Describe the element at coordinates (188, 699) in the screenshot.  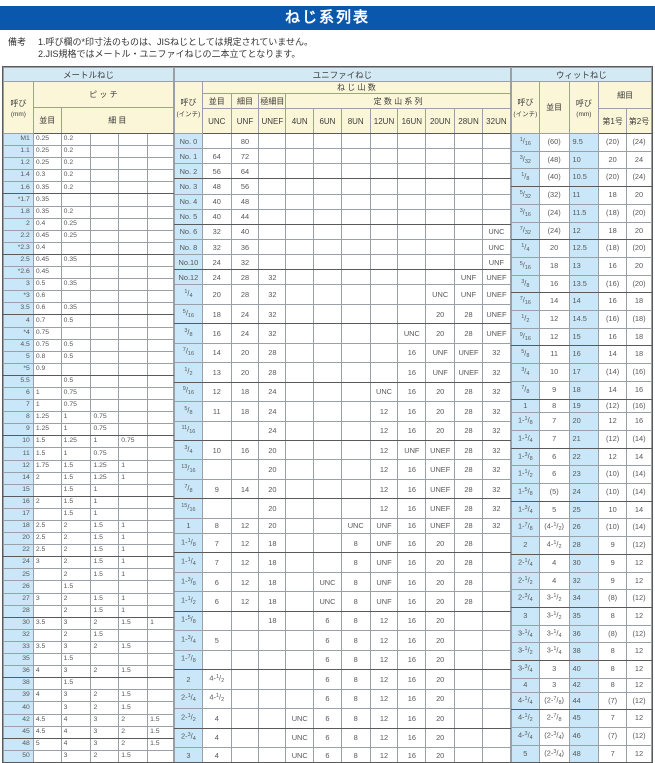
I see `cell: 2-1/4` at that location.